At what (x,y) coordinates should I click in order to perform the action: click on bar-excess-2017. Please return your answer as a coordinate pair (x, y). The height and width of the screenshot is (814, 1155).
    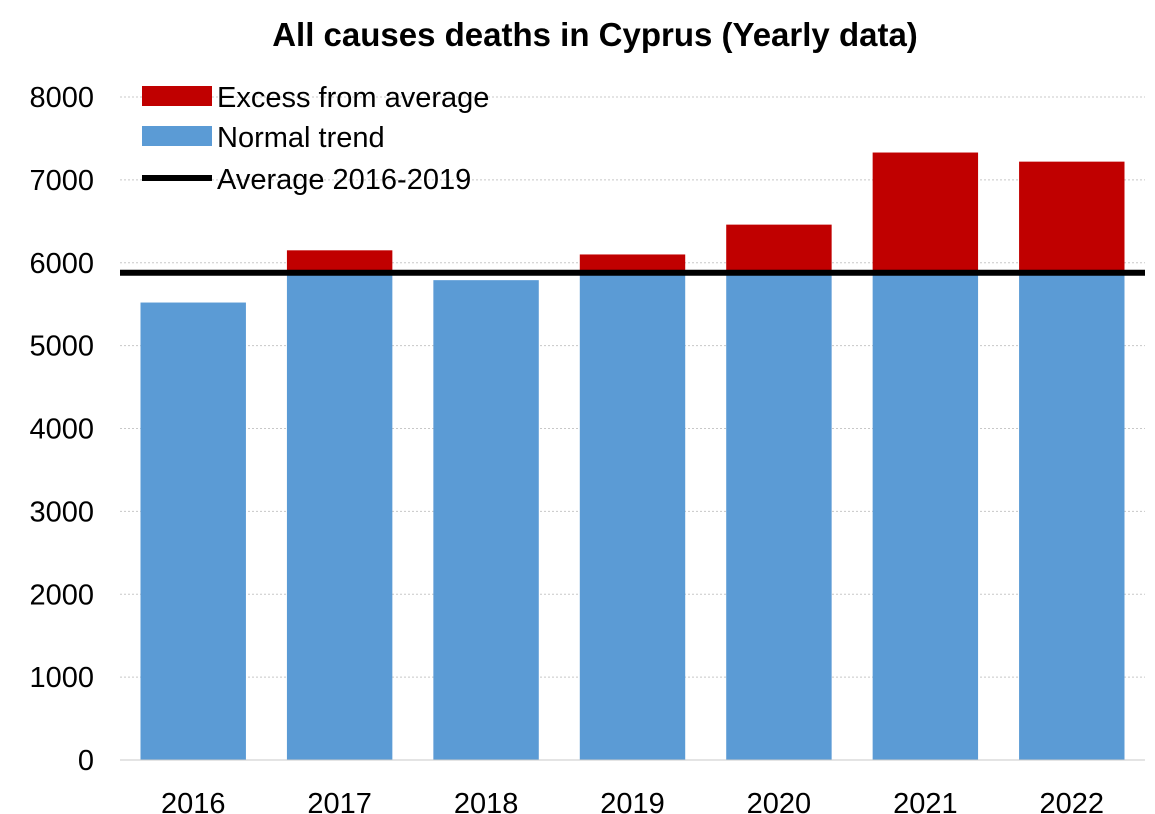
    Looking at the image, I should click on (339, 261).